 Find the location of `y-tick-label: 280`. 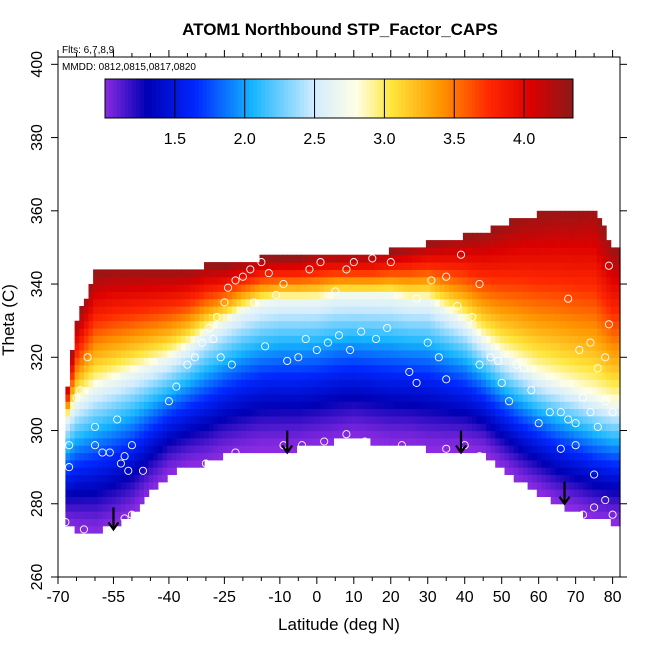

y-tick-label: 280 is located at coordinates (37, 503).